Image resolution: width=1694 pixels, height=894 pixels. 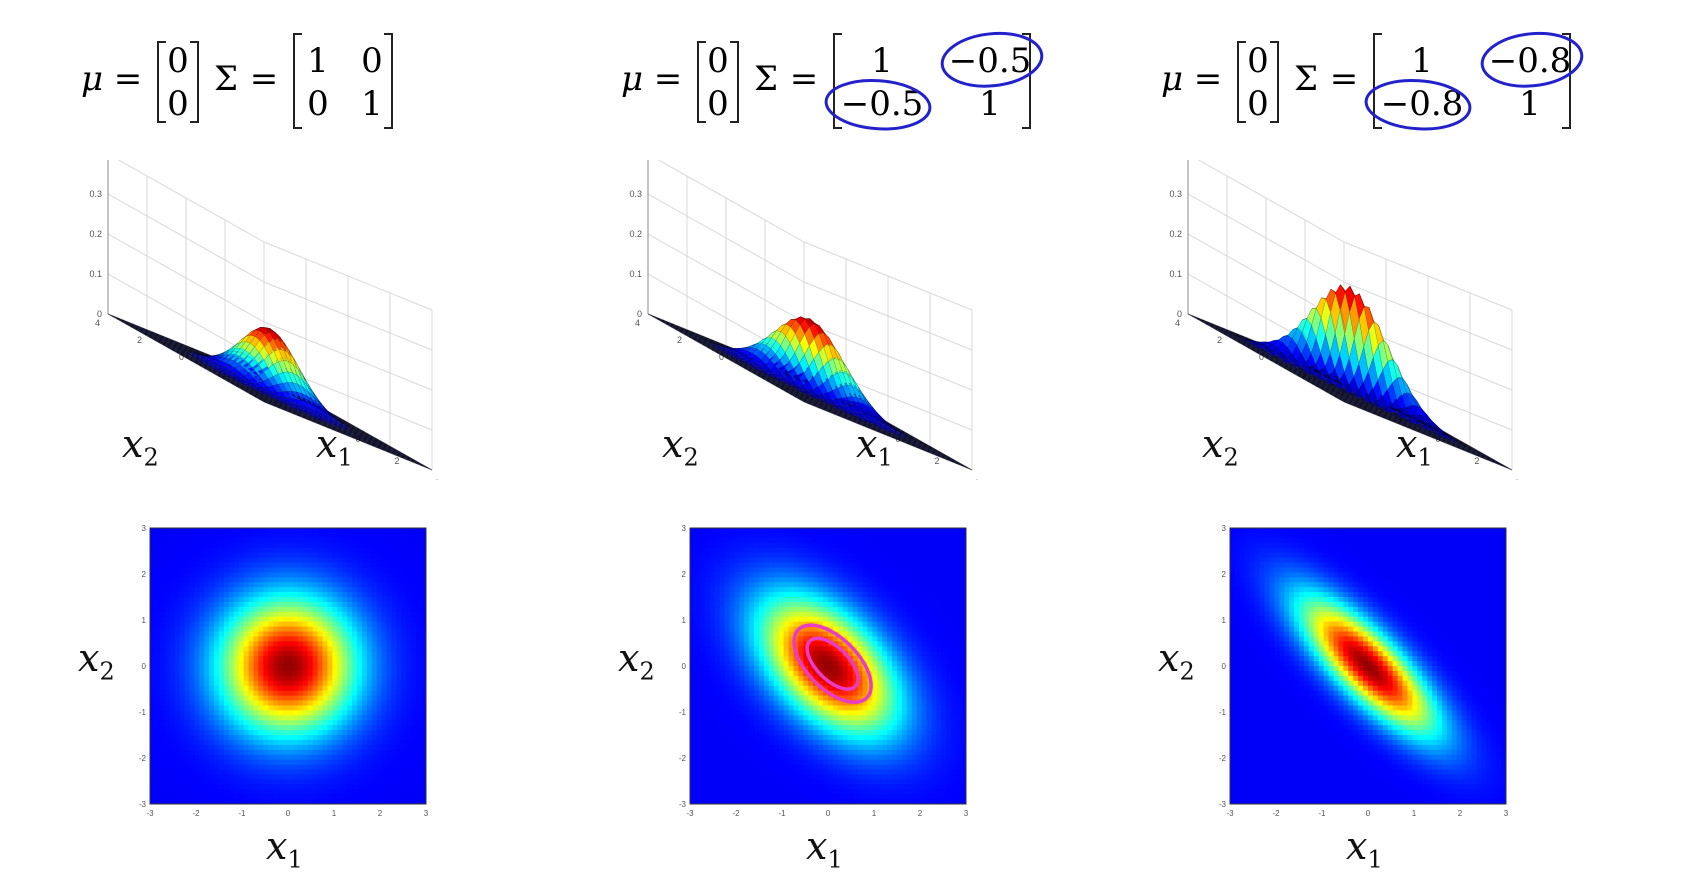 I want to click on heatmap-x1-axis-label: x1, so click(x=284, y=849).